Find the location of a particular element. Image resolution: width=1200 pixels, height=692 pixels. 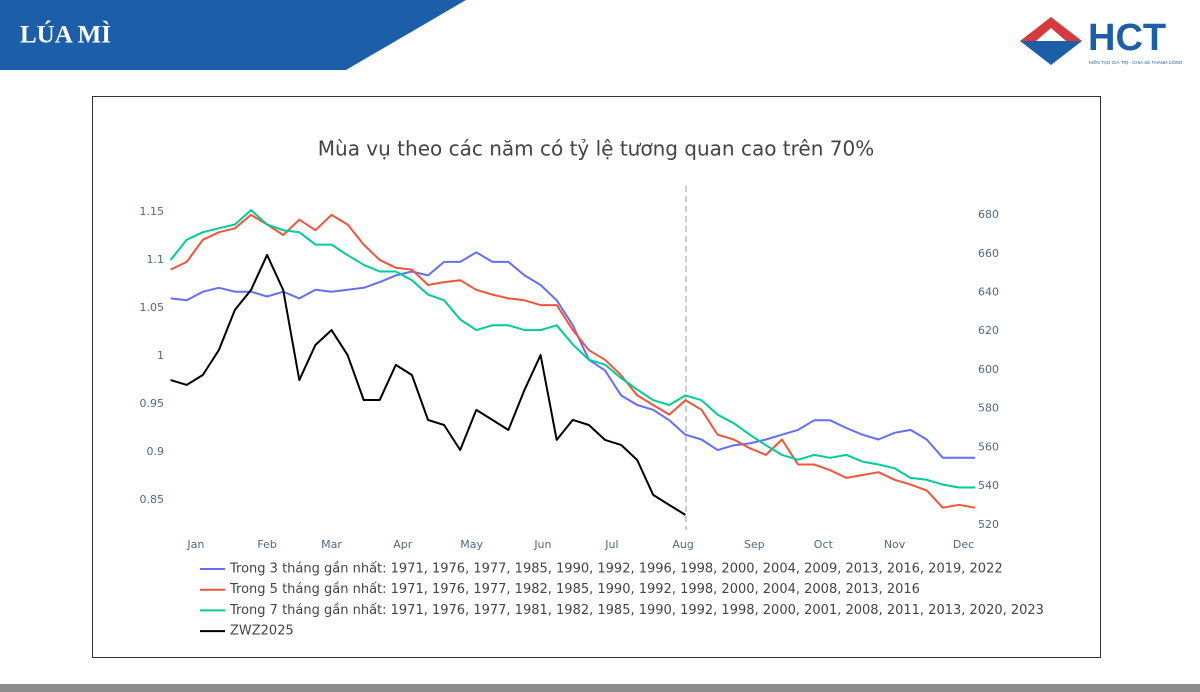

x-tick-label: Jan is located at coordinates (195, 544).